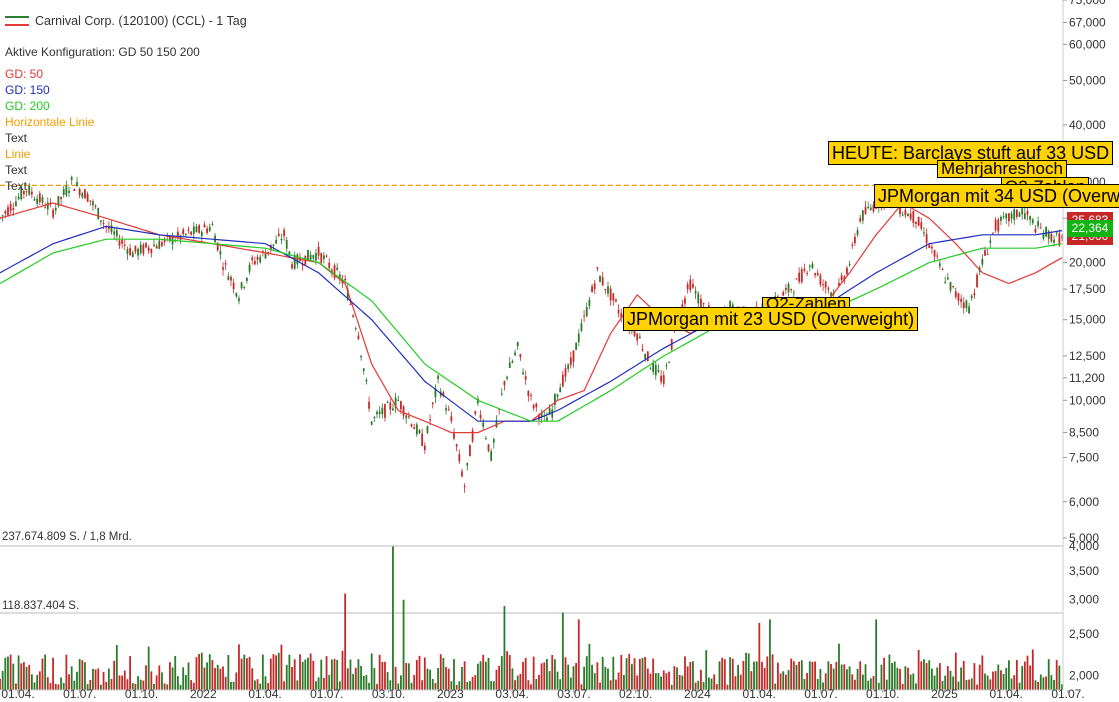 This screenshot has height=702, width=1119. What do you see at coordinates (264, 694) in the screenshot?
I see `x-tick-label: 01.04.` at bounding box center [264, 694].